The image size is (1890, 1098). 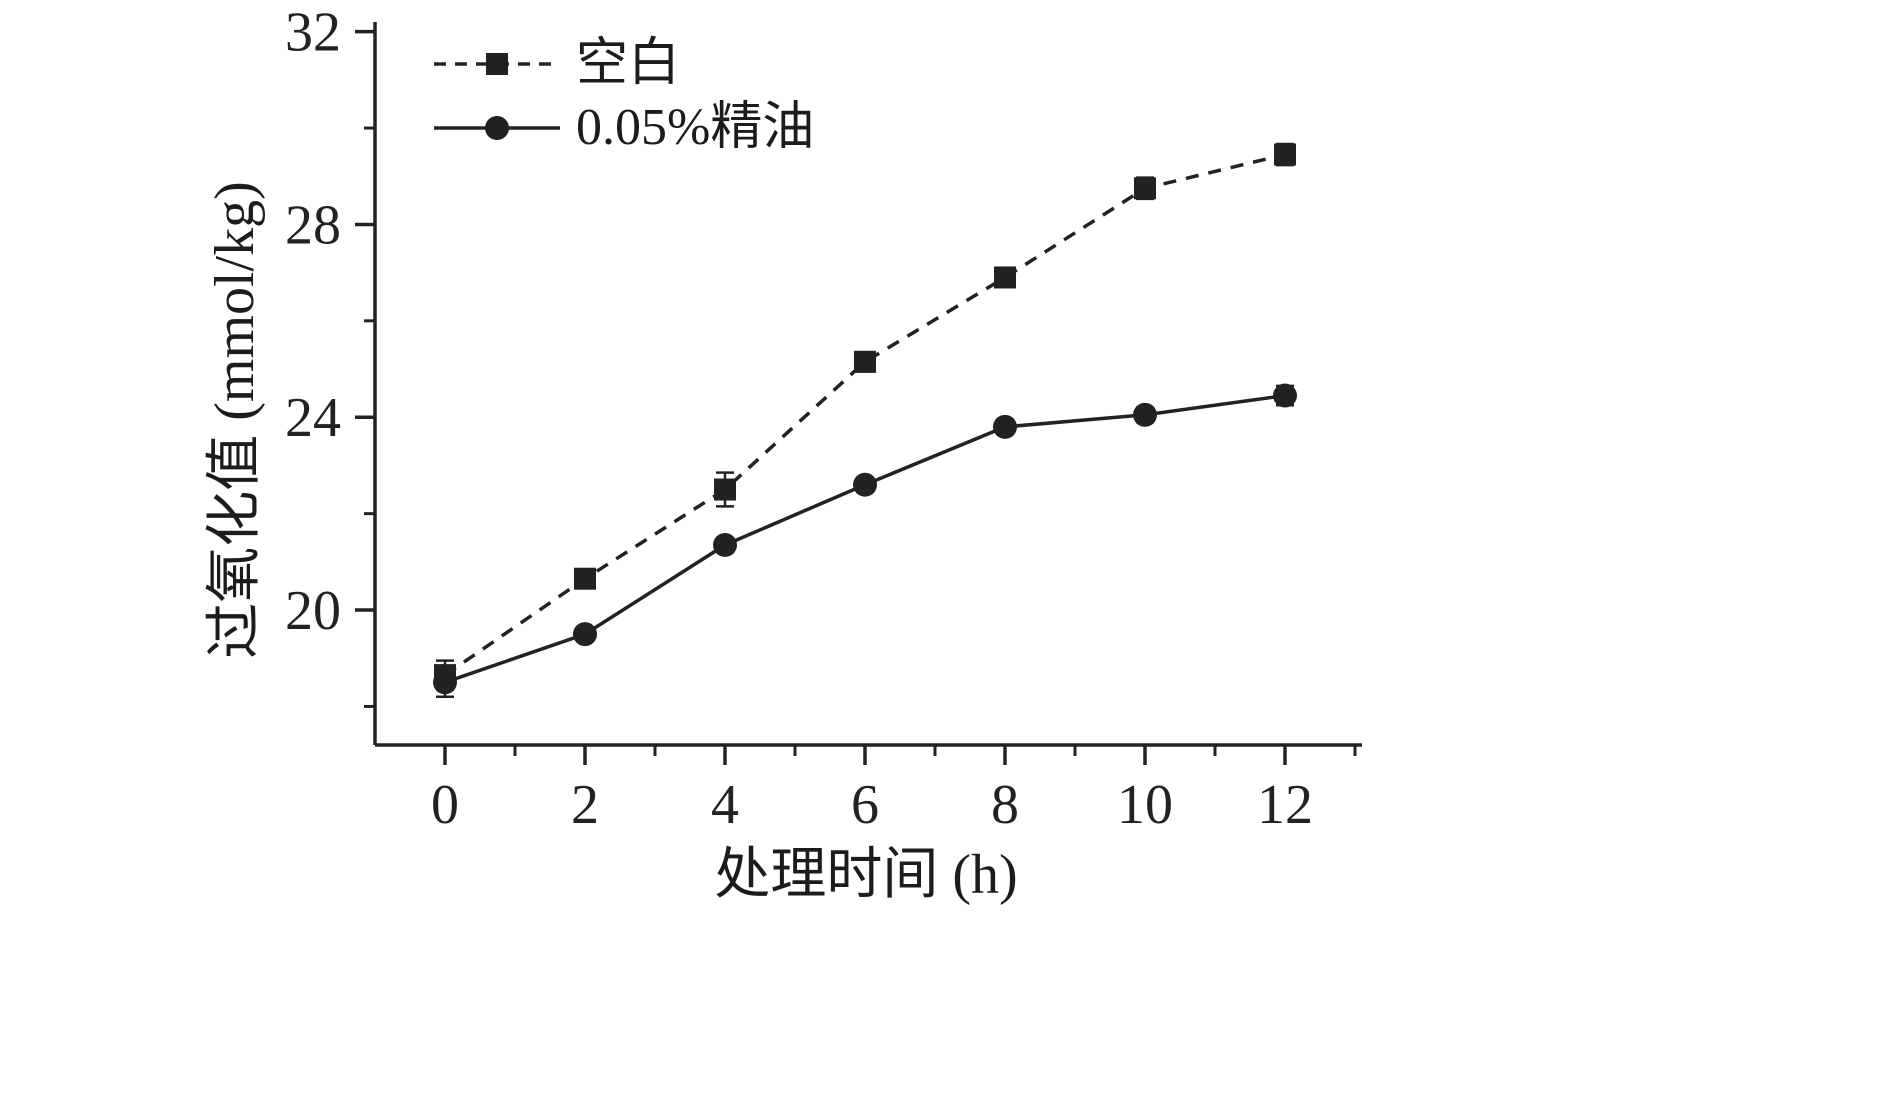 I want to click on svg-text: 0, so click(x=445, y=805).